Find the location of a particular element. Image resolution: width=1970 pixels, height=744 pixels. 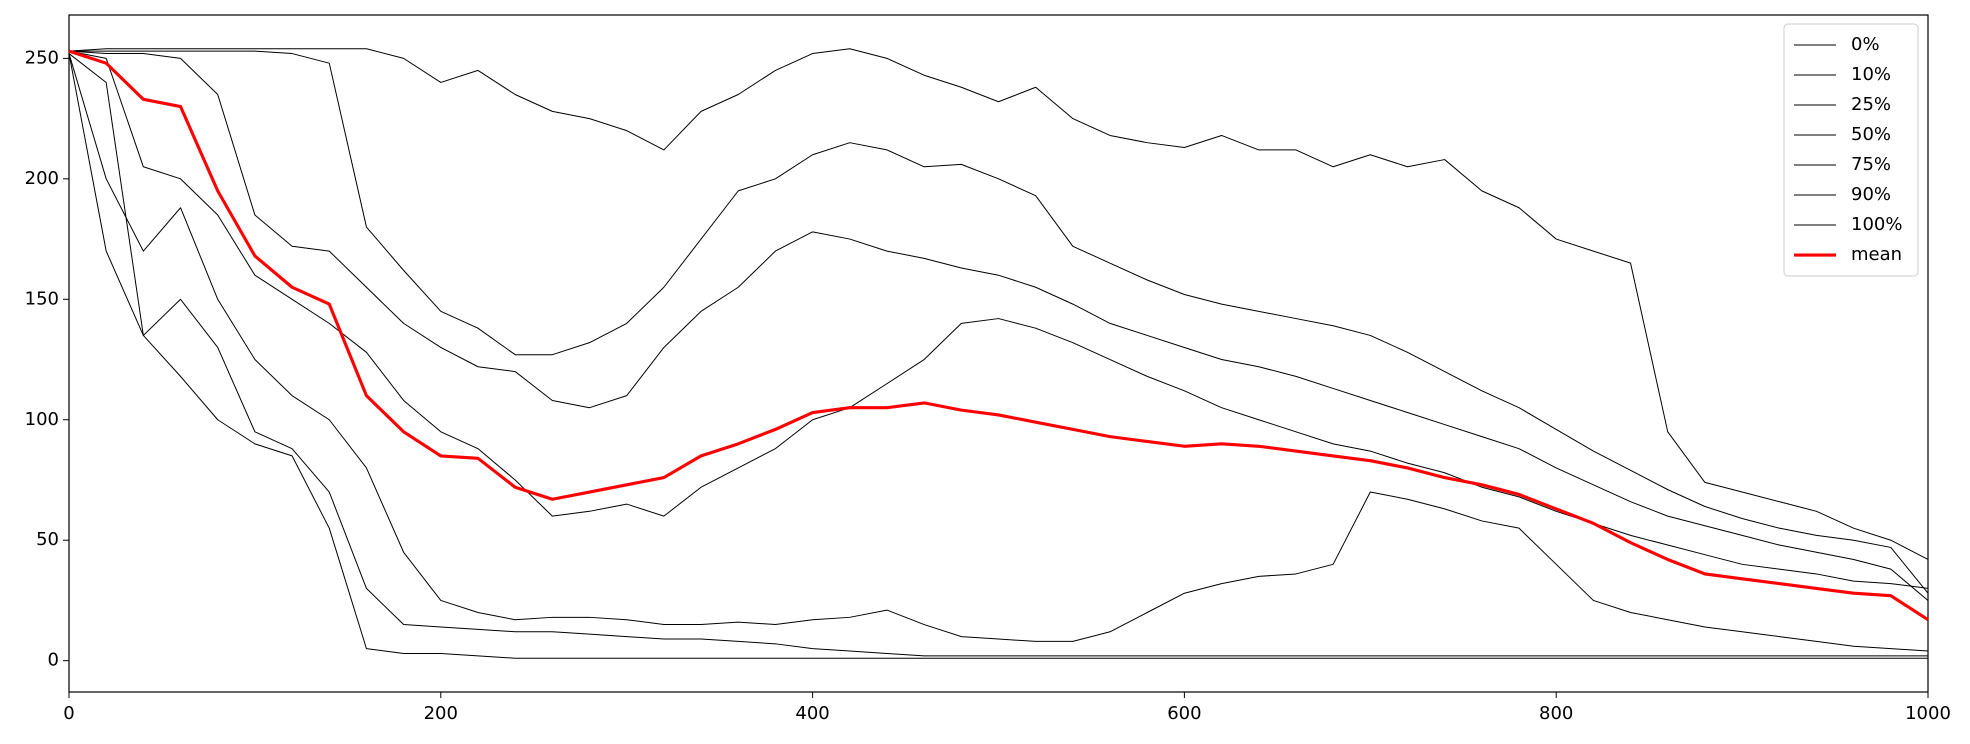

legend-label: mean is located at coordinates (1876, 254).